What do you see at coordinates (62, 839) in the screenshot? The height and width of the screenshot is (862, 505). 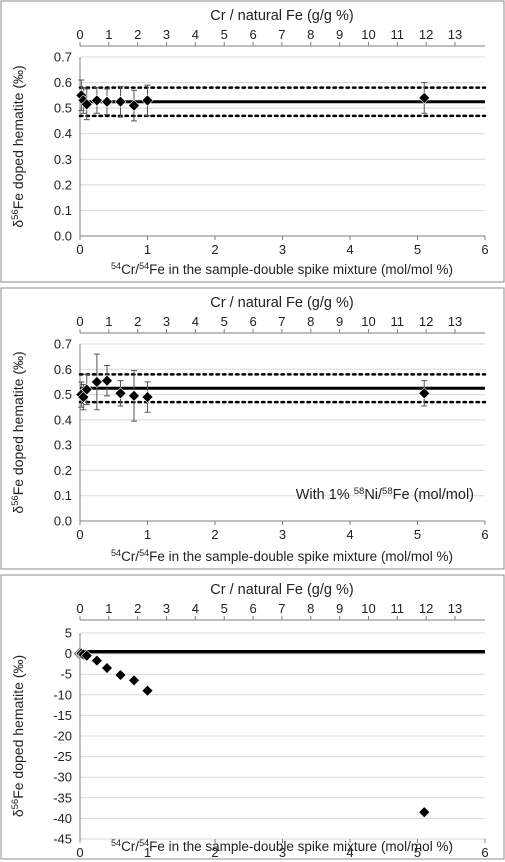 I see `y-tick-label: -45` at bounding box center [62, 839].